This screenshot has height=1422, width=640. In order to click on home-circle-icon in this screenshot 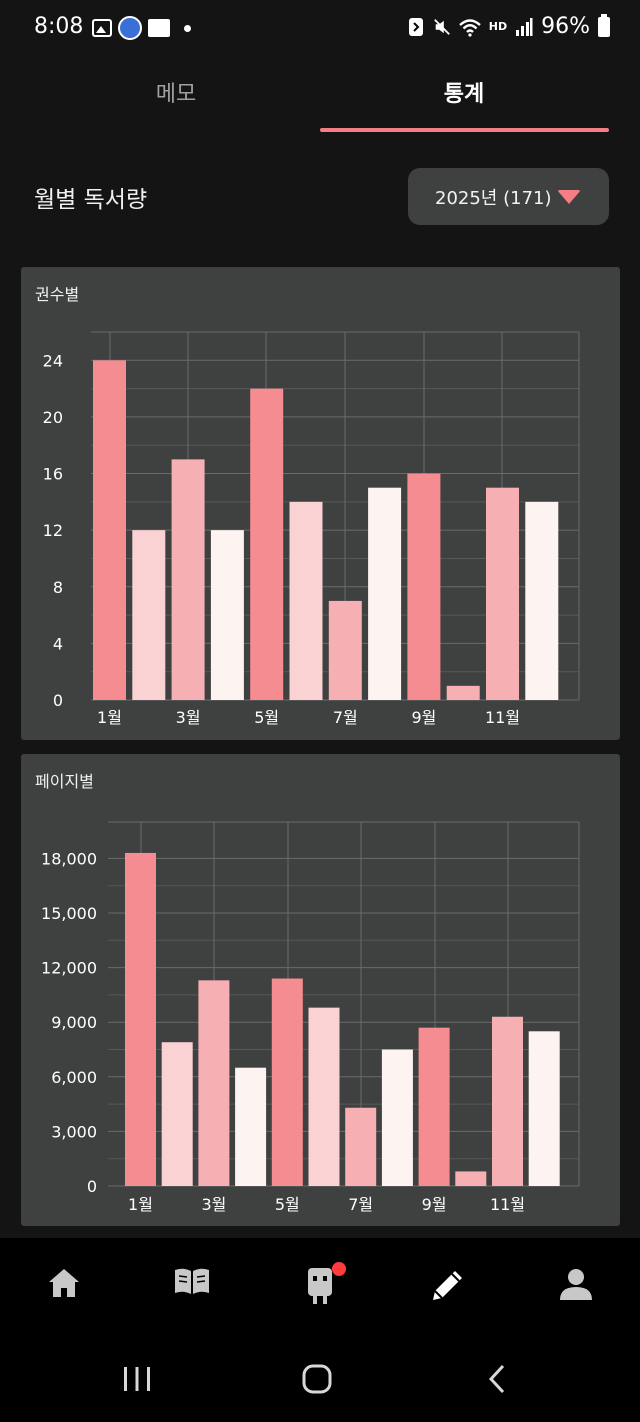, I will do `click(317, 1379)`.